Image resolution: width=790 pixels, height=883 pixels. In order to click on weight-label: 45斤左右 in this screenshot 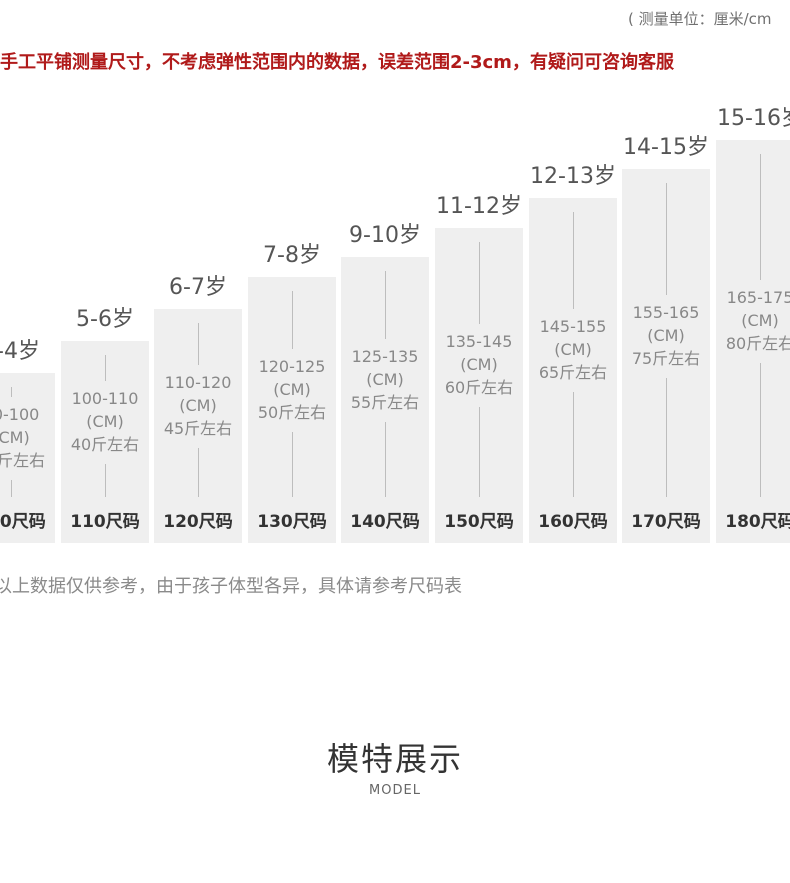, I will do `click(198, 428)`.